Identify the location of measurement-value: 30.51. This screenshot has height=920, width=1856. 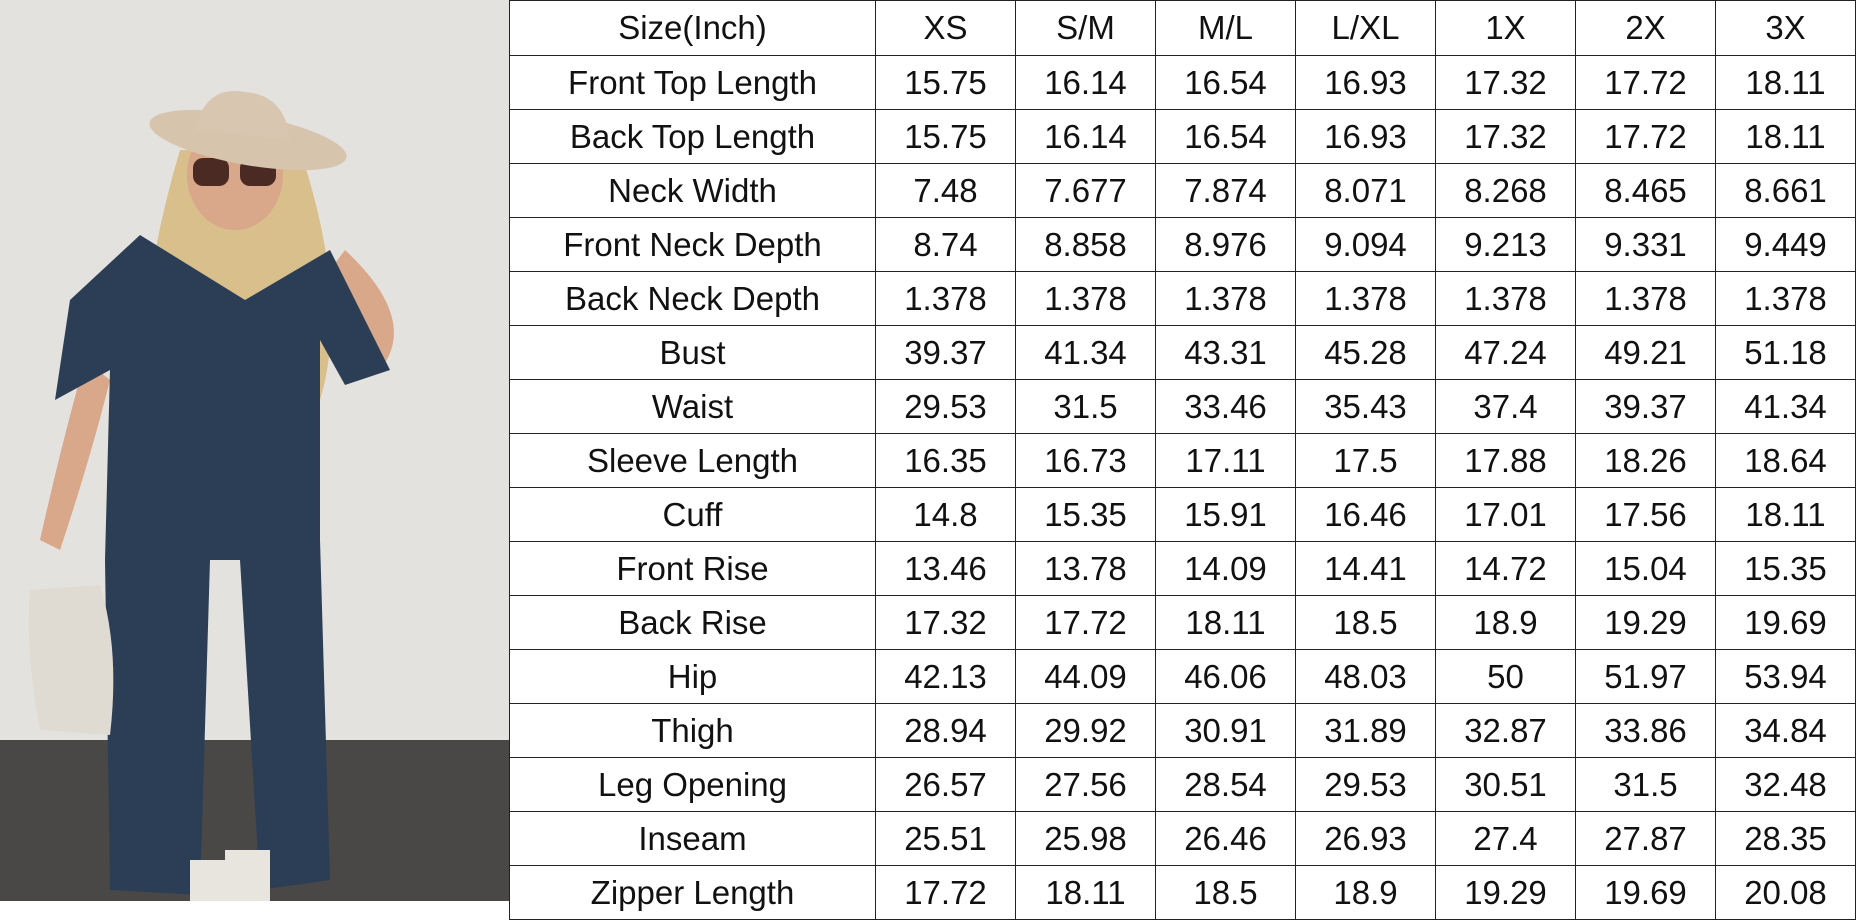
(1505, 784).